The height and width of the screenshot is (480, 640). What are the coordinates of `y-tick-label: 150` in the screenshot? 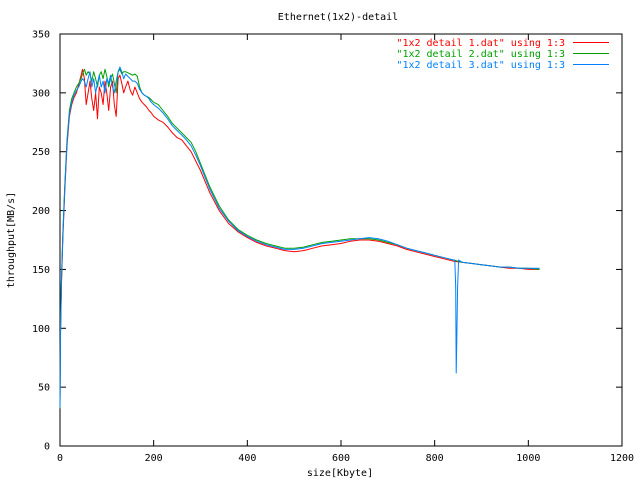 It's located at (41, 270).